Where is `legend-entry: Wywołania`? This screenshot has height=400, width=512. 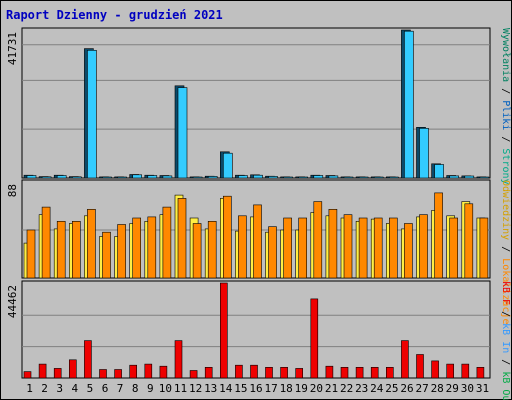 legend-entry: Wywołania is located at coordinates (505, 55).